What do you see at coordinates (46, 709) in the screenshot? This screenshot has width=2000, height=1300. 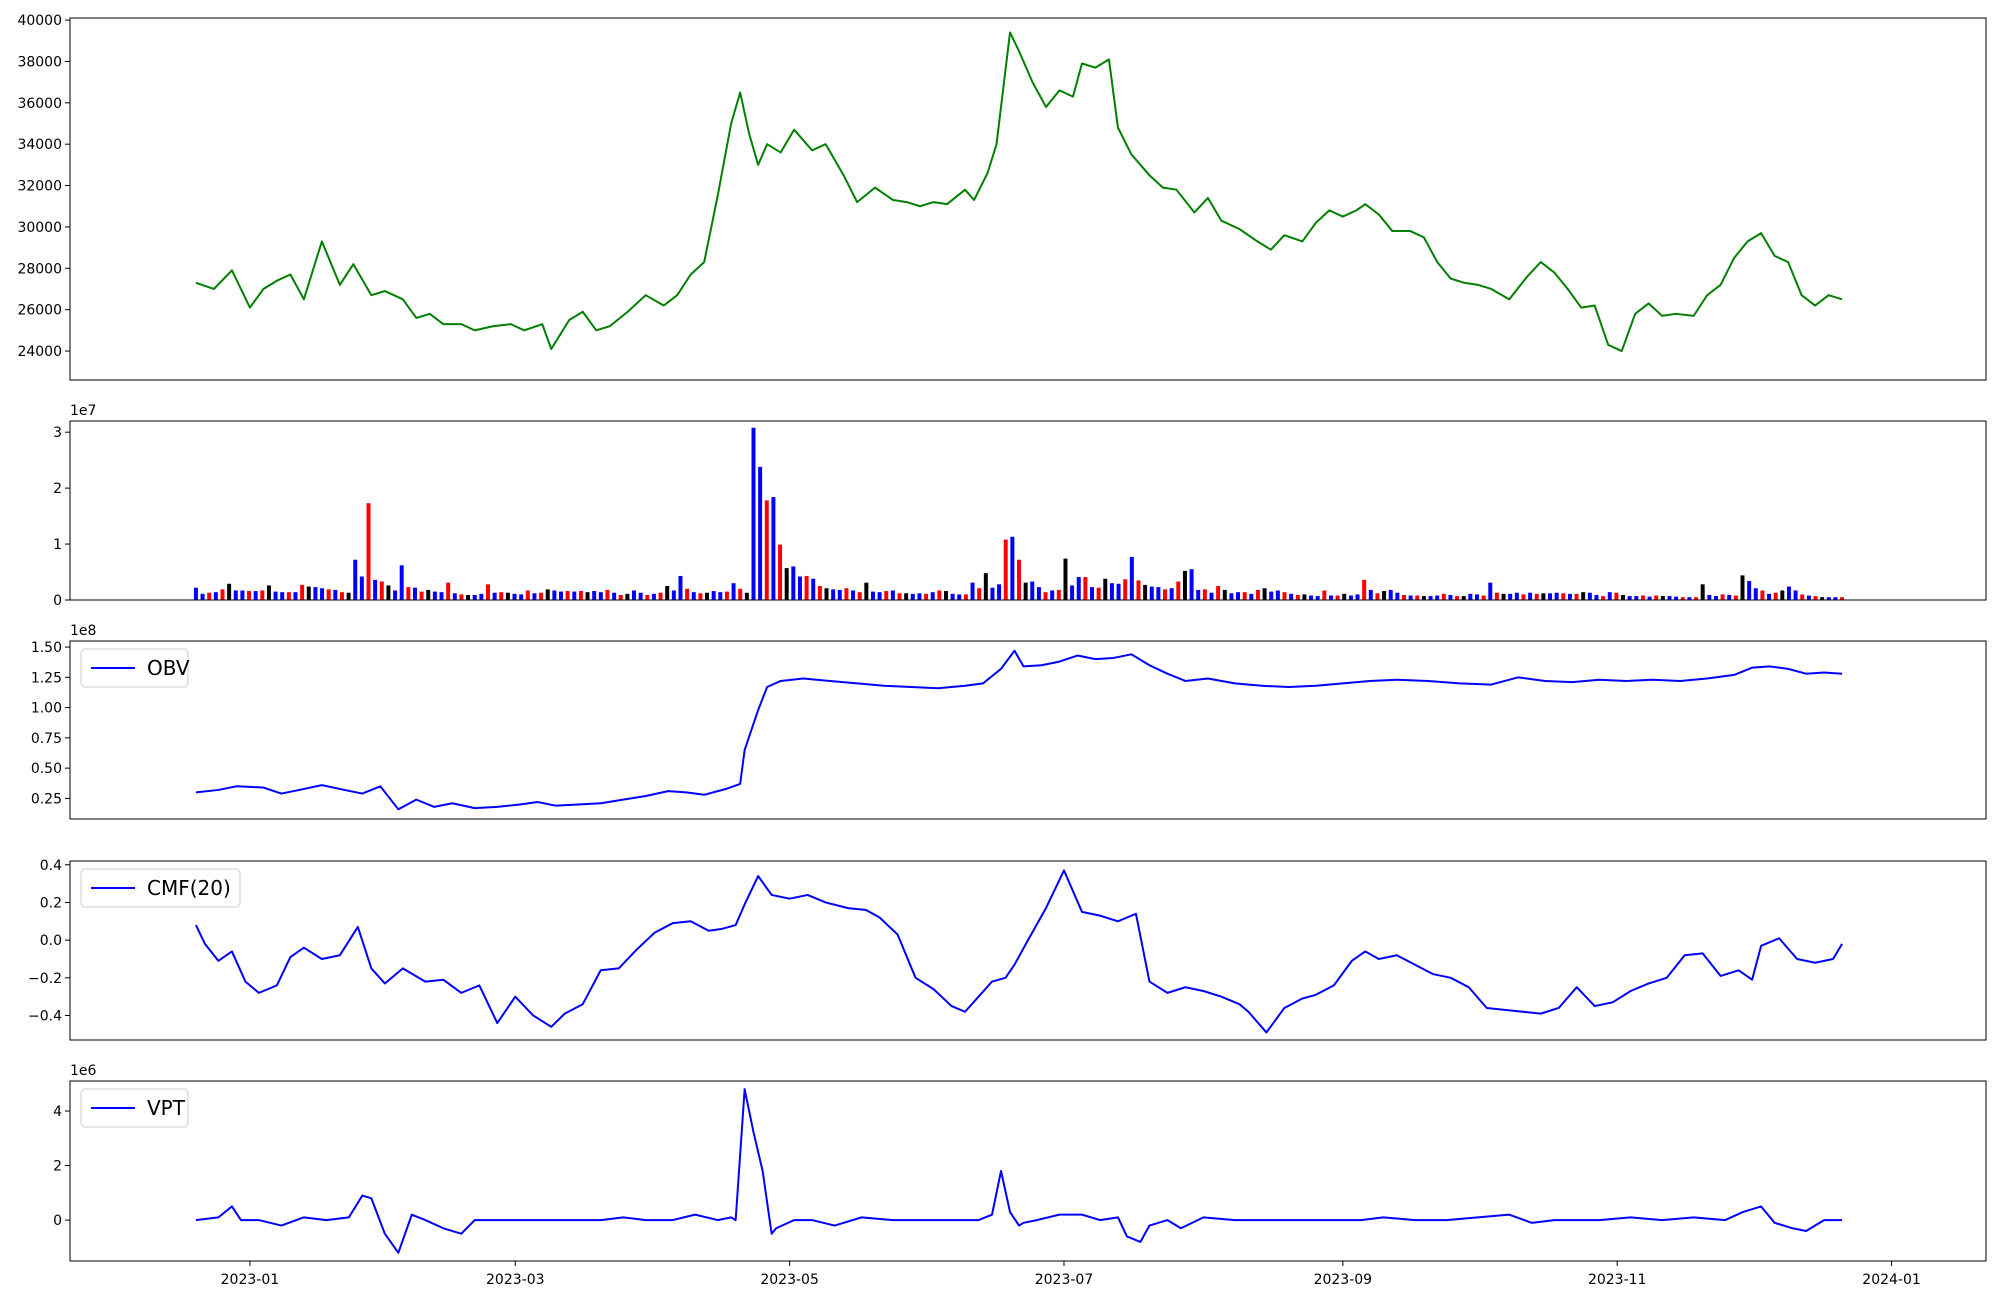 I see `y-tick-label: 1.00` at bounding box center [46, 709].